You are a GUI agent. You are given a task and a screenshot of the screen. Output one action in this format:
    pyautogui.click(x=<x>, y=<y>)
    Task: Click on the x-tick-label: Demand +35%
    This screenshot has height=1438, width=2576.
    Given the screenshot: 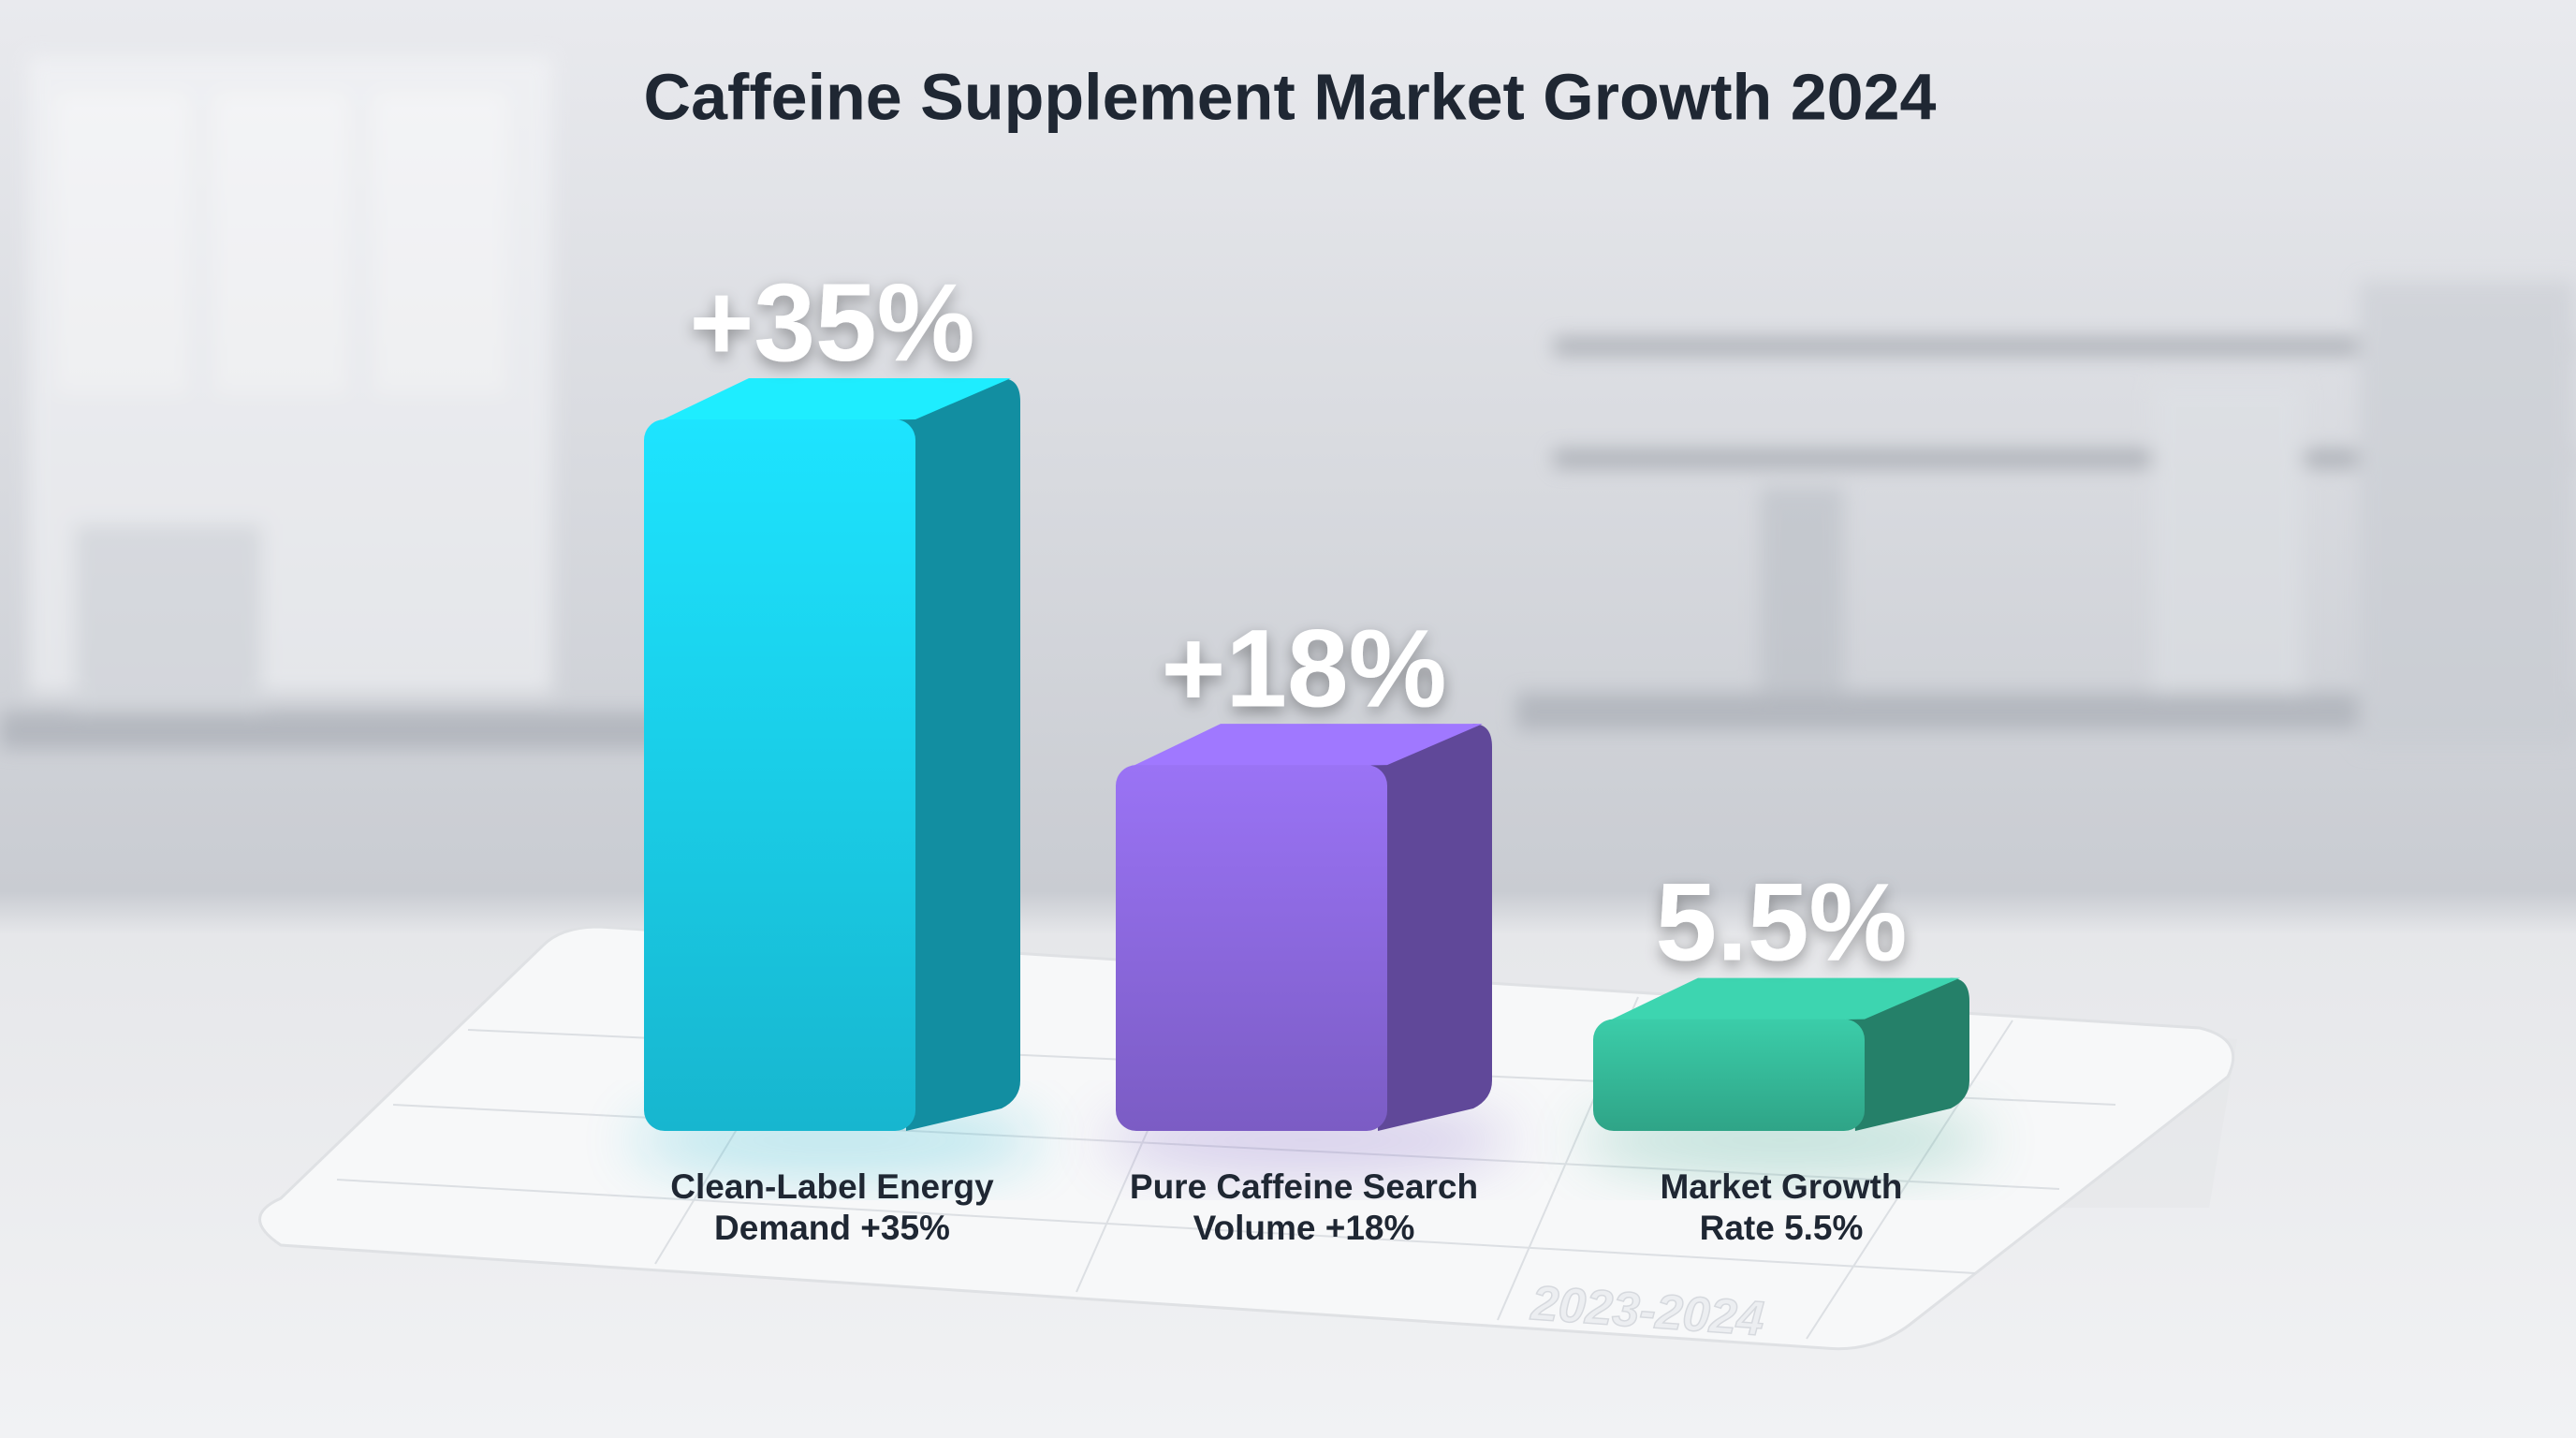 What is the action you would take?
    pyautogui.click(x=832, y=1228)
    